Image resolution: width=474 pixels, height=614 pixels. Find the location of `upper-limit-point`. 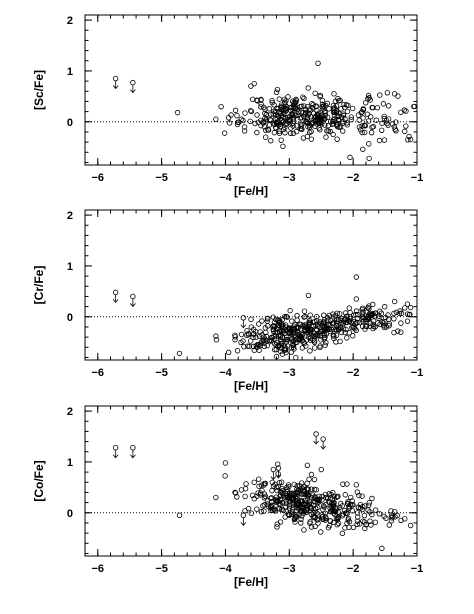

upper-limit-point is located at coordinates (115, 78).